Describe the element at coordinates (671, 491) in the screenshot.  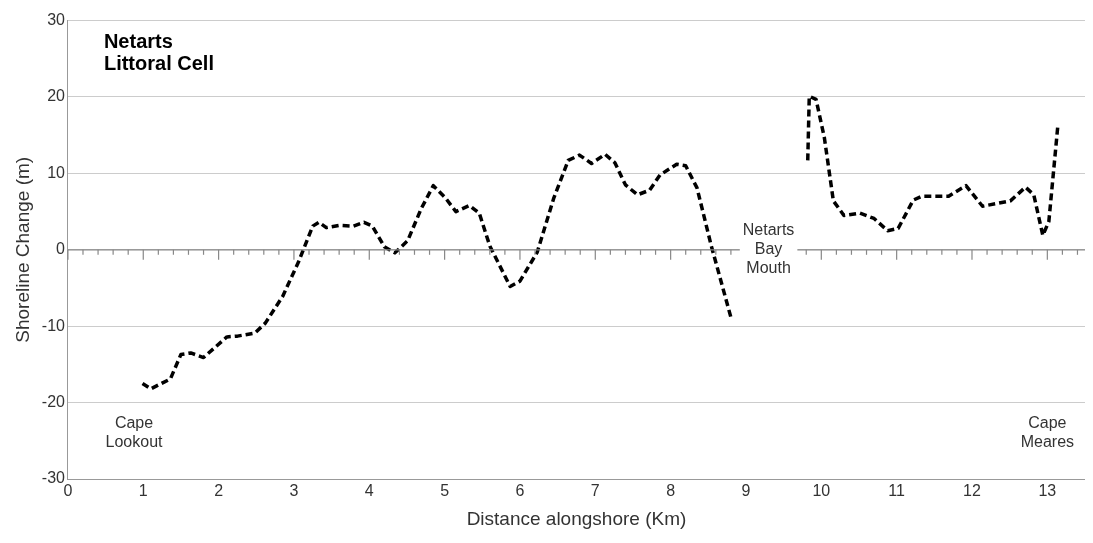
I see `x-tick-label: 8` at that location.